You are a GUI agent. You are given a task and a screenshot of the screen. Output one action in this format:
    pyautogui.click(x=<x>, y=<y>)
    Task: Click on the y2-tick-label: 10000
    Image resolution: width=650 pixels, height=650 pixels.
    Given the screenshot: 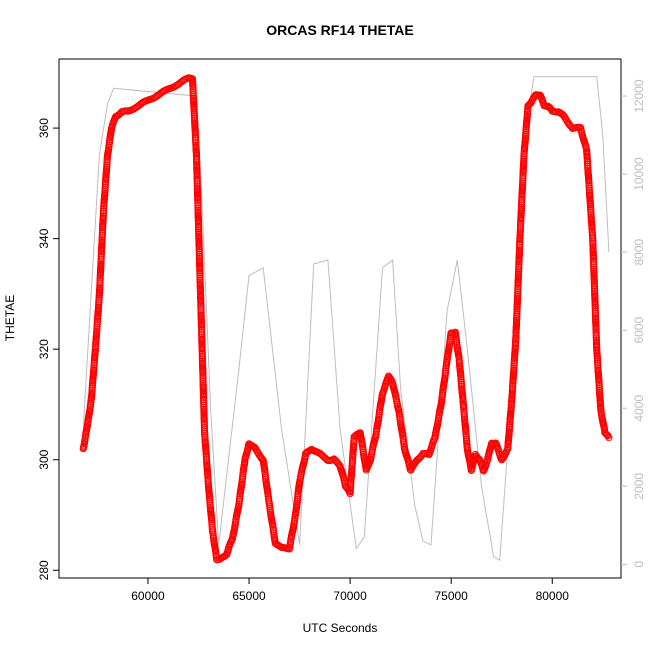 What is the action you would take?
    pyautogui.click(x=639, y=174)
    